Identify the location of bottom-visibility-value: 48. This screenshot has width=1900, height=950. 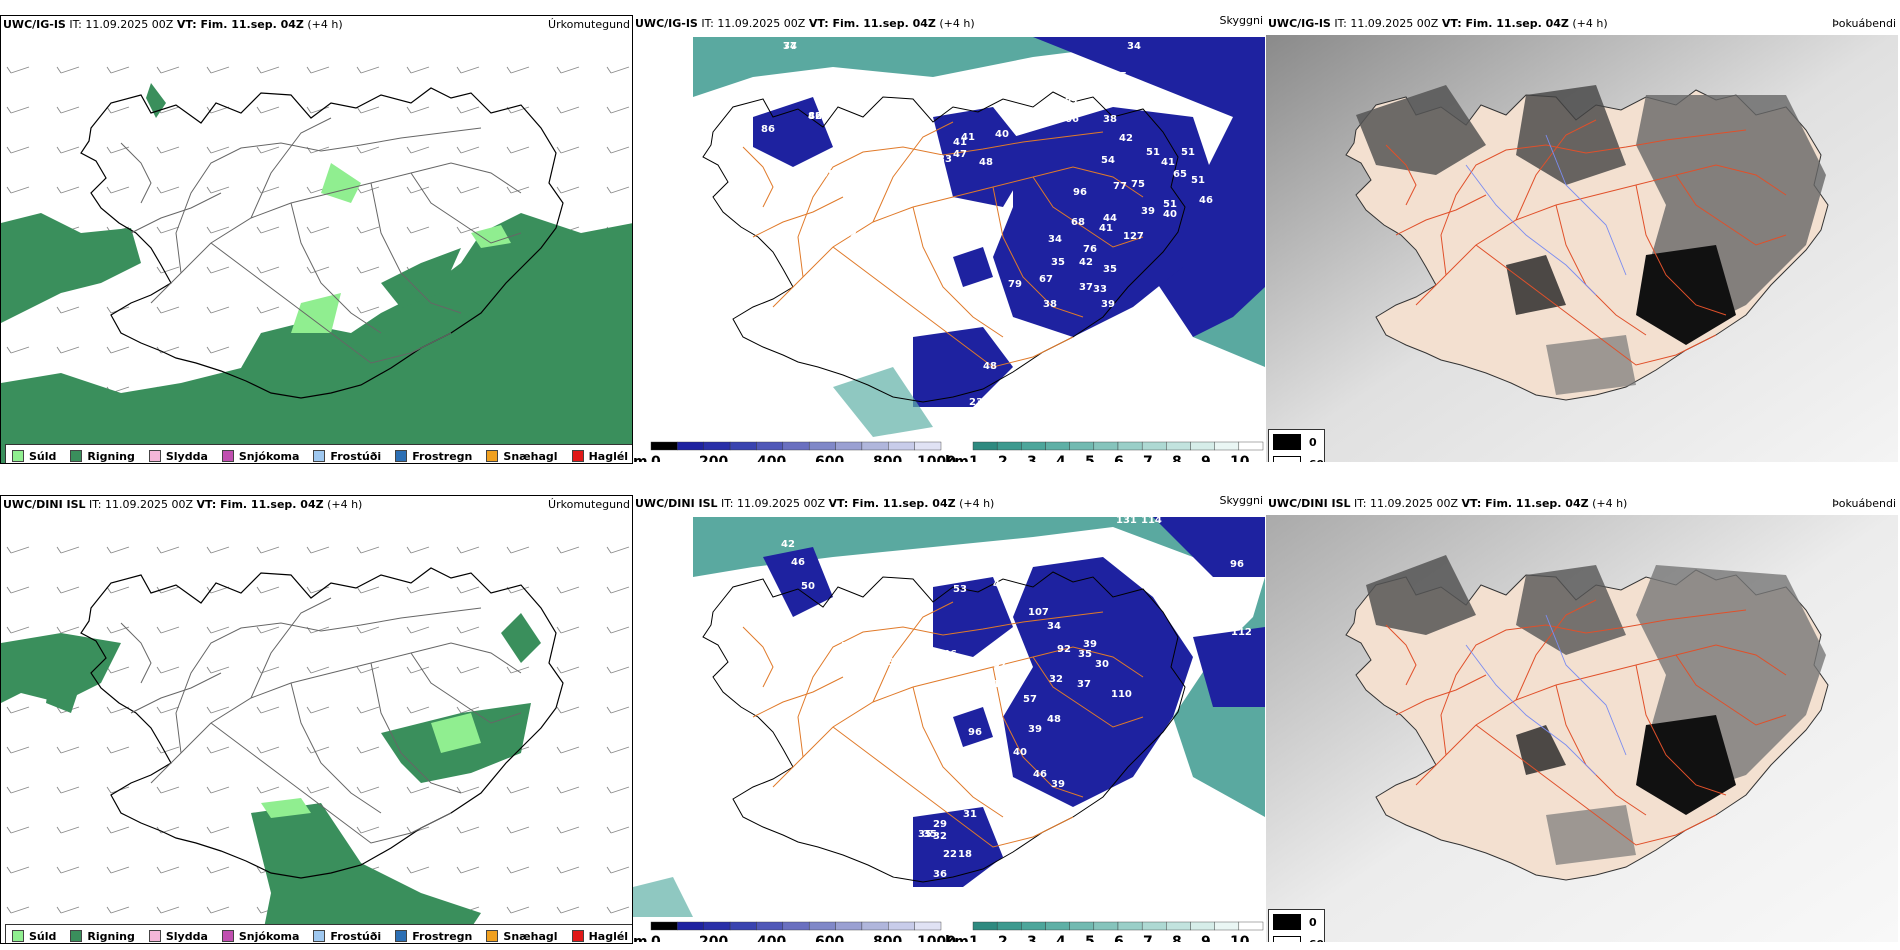
(823, 634).